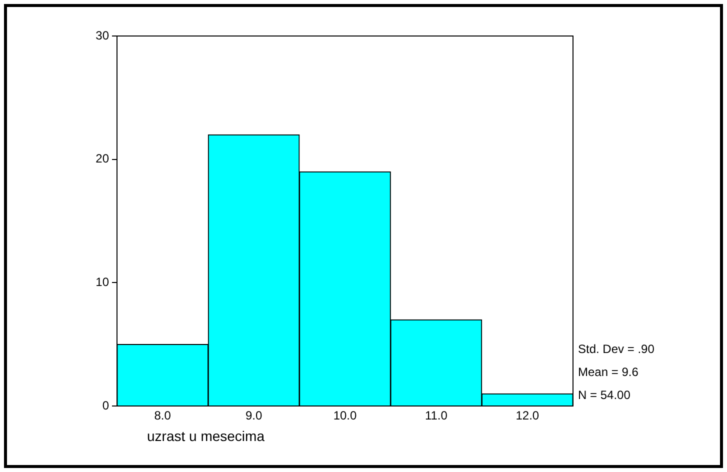  I want to click on x-tick-label: 9.0, so click(253, 415).